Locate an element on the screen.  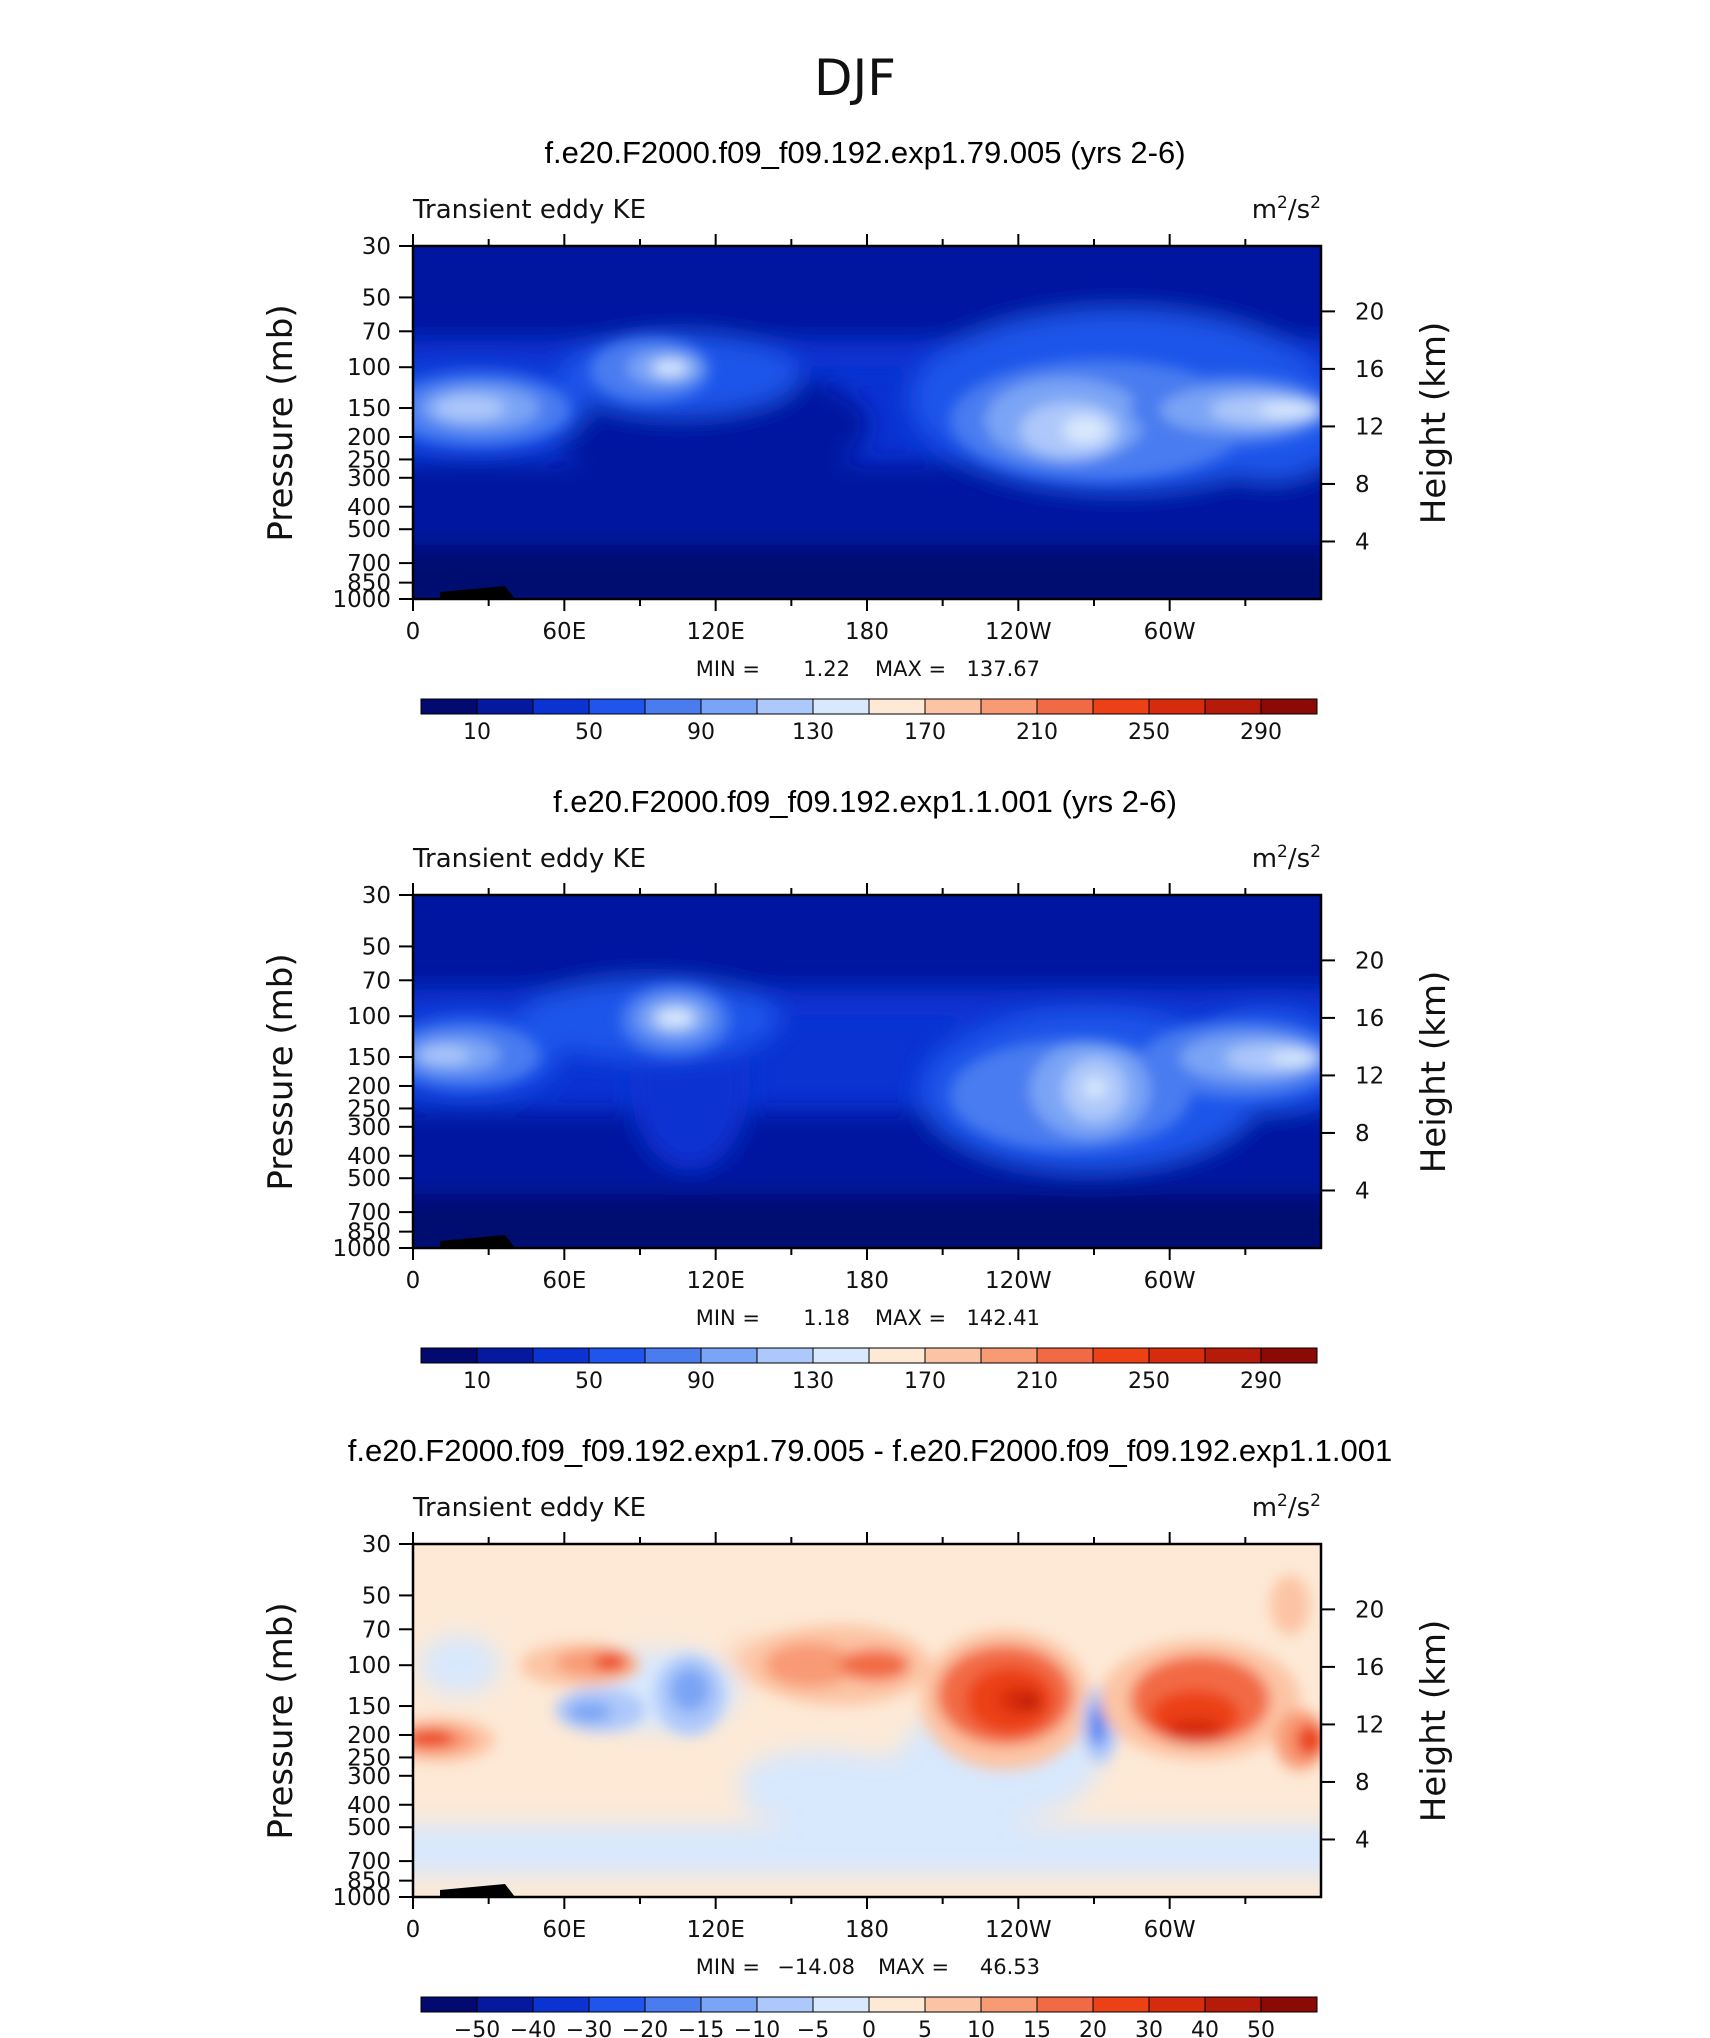
y-tick-label: 700 is located at coordinates (369, 1862).